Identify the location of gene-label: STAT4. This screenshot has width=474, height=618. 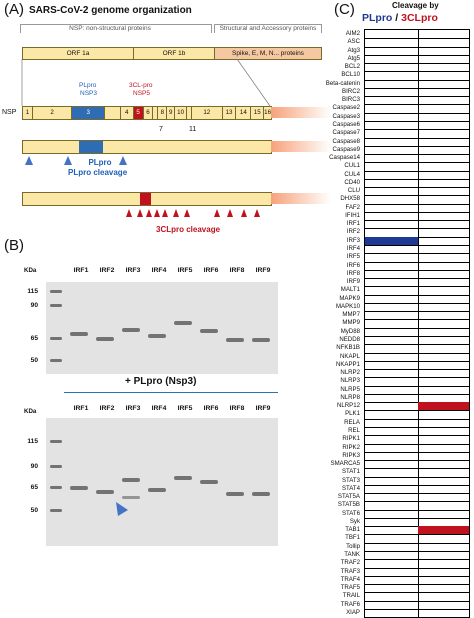
(350, 488).